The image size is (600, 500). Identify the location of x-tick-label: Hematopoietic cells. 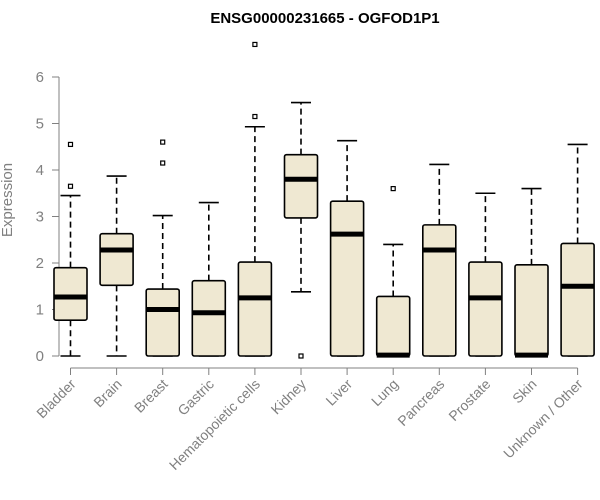
(214, 424).